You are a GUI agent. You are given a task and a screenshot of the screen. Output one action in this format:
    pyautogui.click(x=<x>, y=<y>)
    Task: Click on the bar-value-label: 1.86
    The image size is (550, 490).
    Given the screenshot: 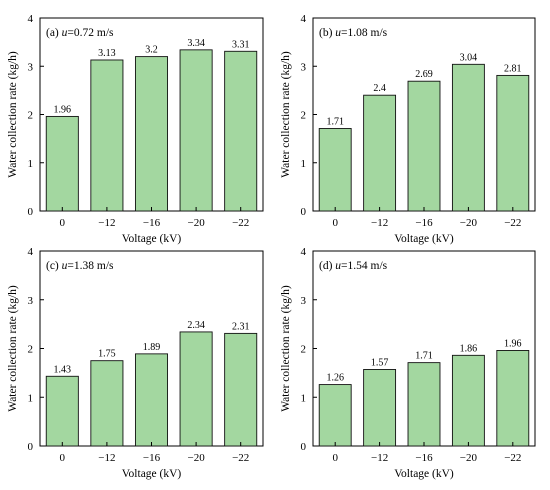 What is the action you would take?
    pyautogui.click(x=469, y=348)
    